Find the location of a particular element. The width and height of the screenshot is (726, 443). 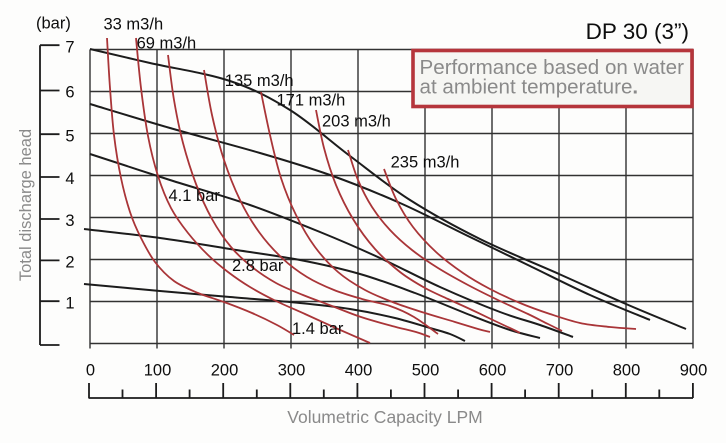

svg-text: 700 is located at coordinates (560, 371).